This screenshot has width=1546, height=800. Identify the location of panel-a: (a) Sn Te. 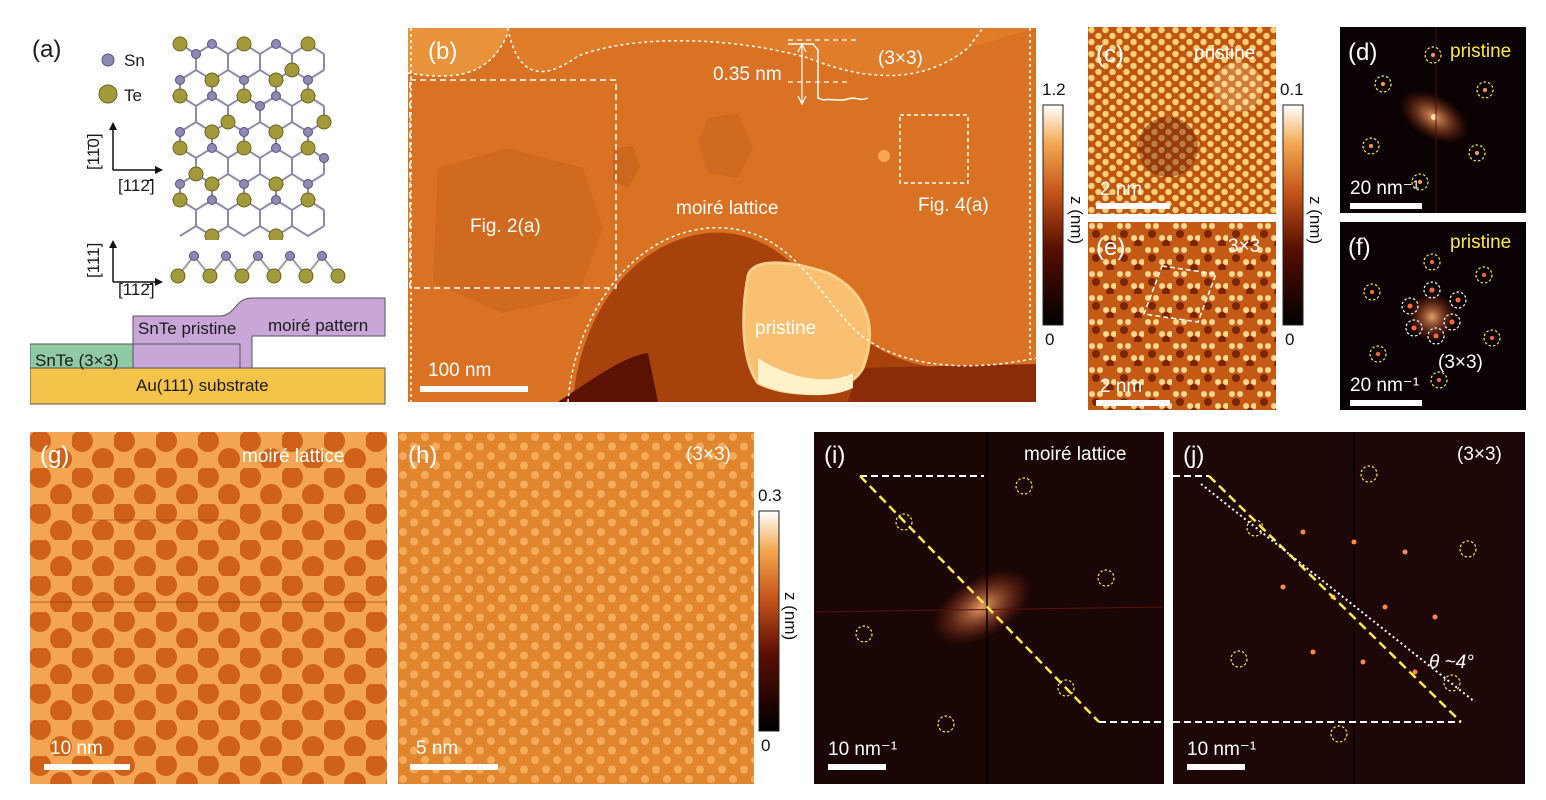
(197, 215).